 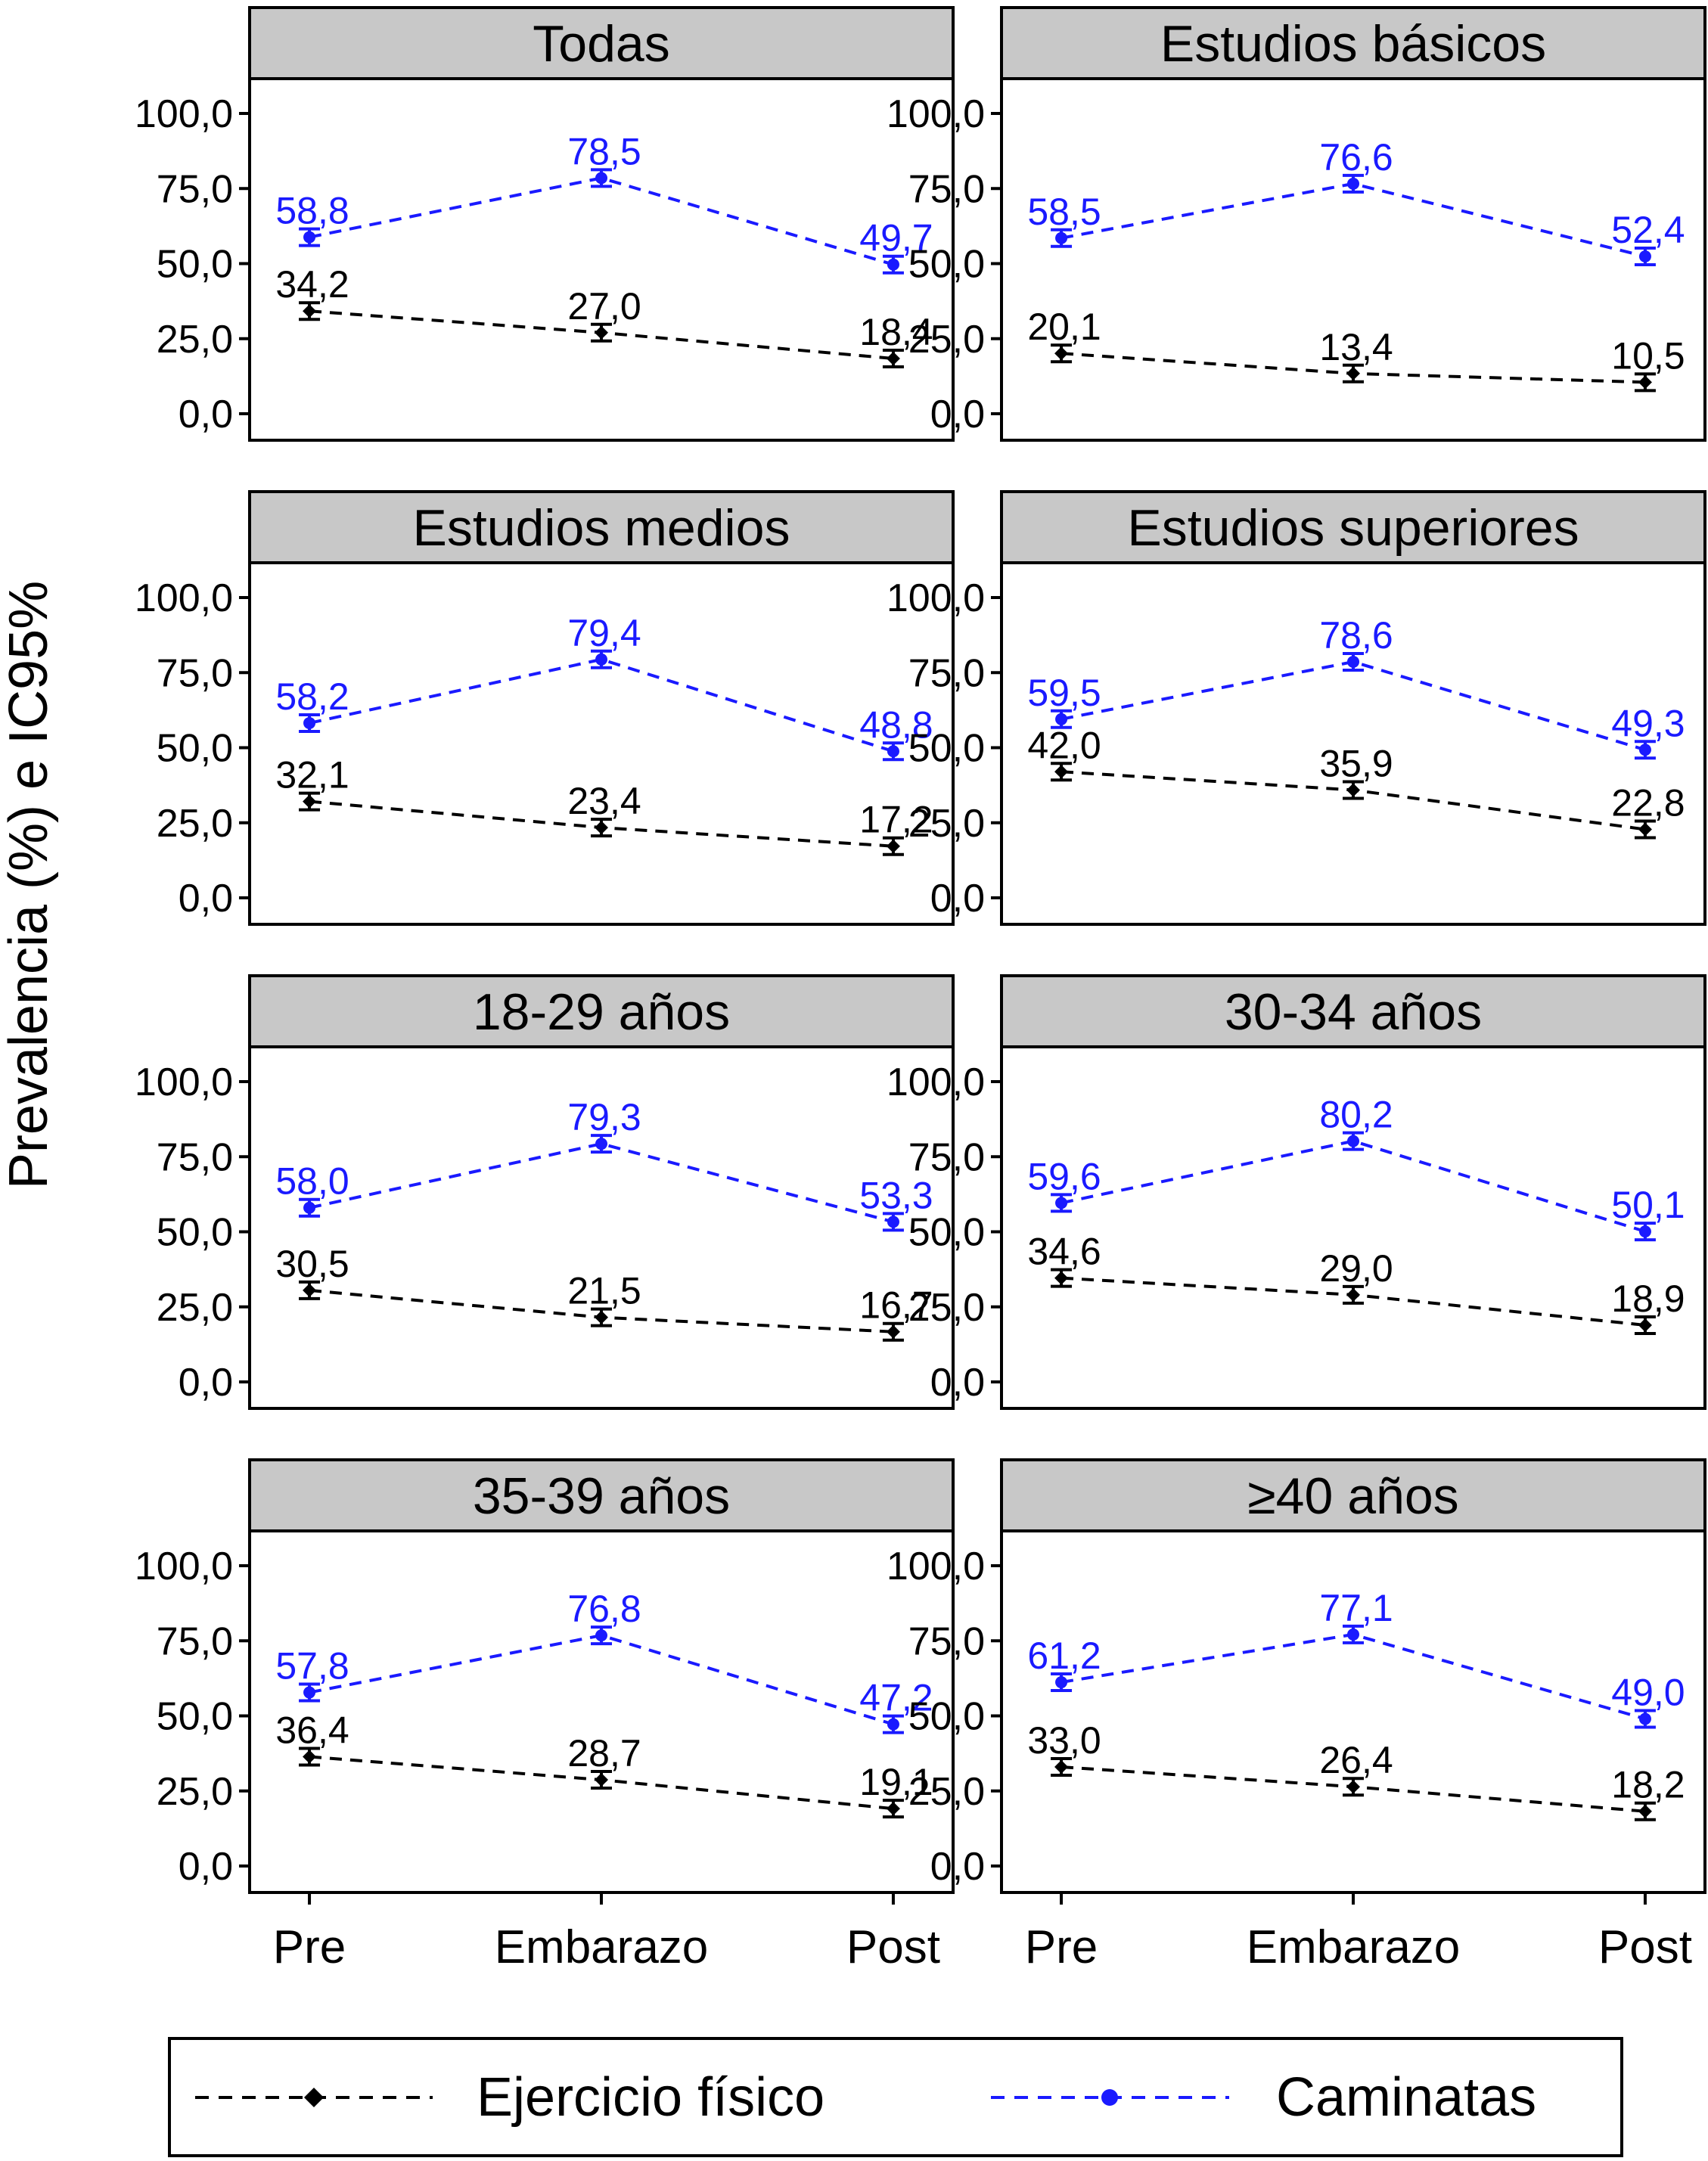 I want to click on panel-title: 35-39 años, so click(x=602, y=1496).